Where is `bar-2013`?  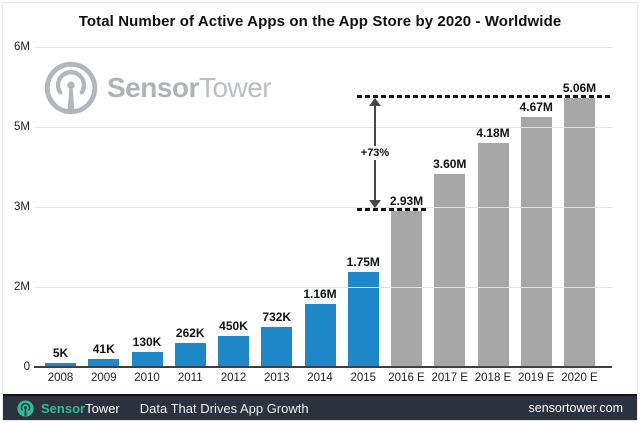 bar-2013 is located at coordinates (277, 346).